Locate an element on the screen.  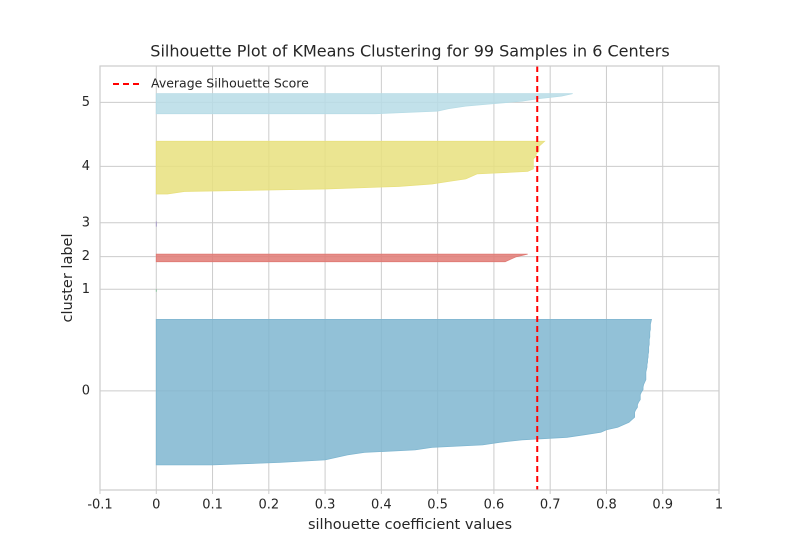
x-tick-label: 0.2 is located at coordinates (268, 505).